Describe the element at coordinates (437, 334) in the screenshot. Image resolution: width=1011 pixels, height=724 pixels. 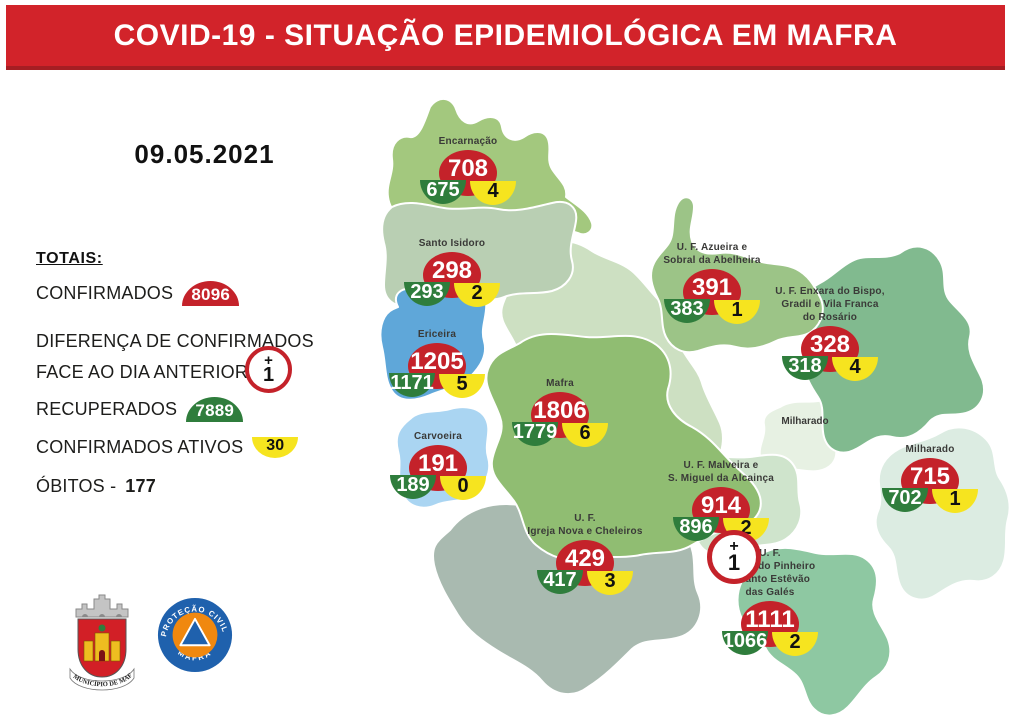
I see `region-label: Ericeira` at that location.